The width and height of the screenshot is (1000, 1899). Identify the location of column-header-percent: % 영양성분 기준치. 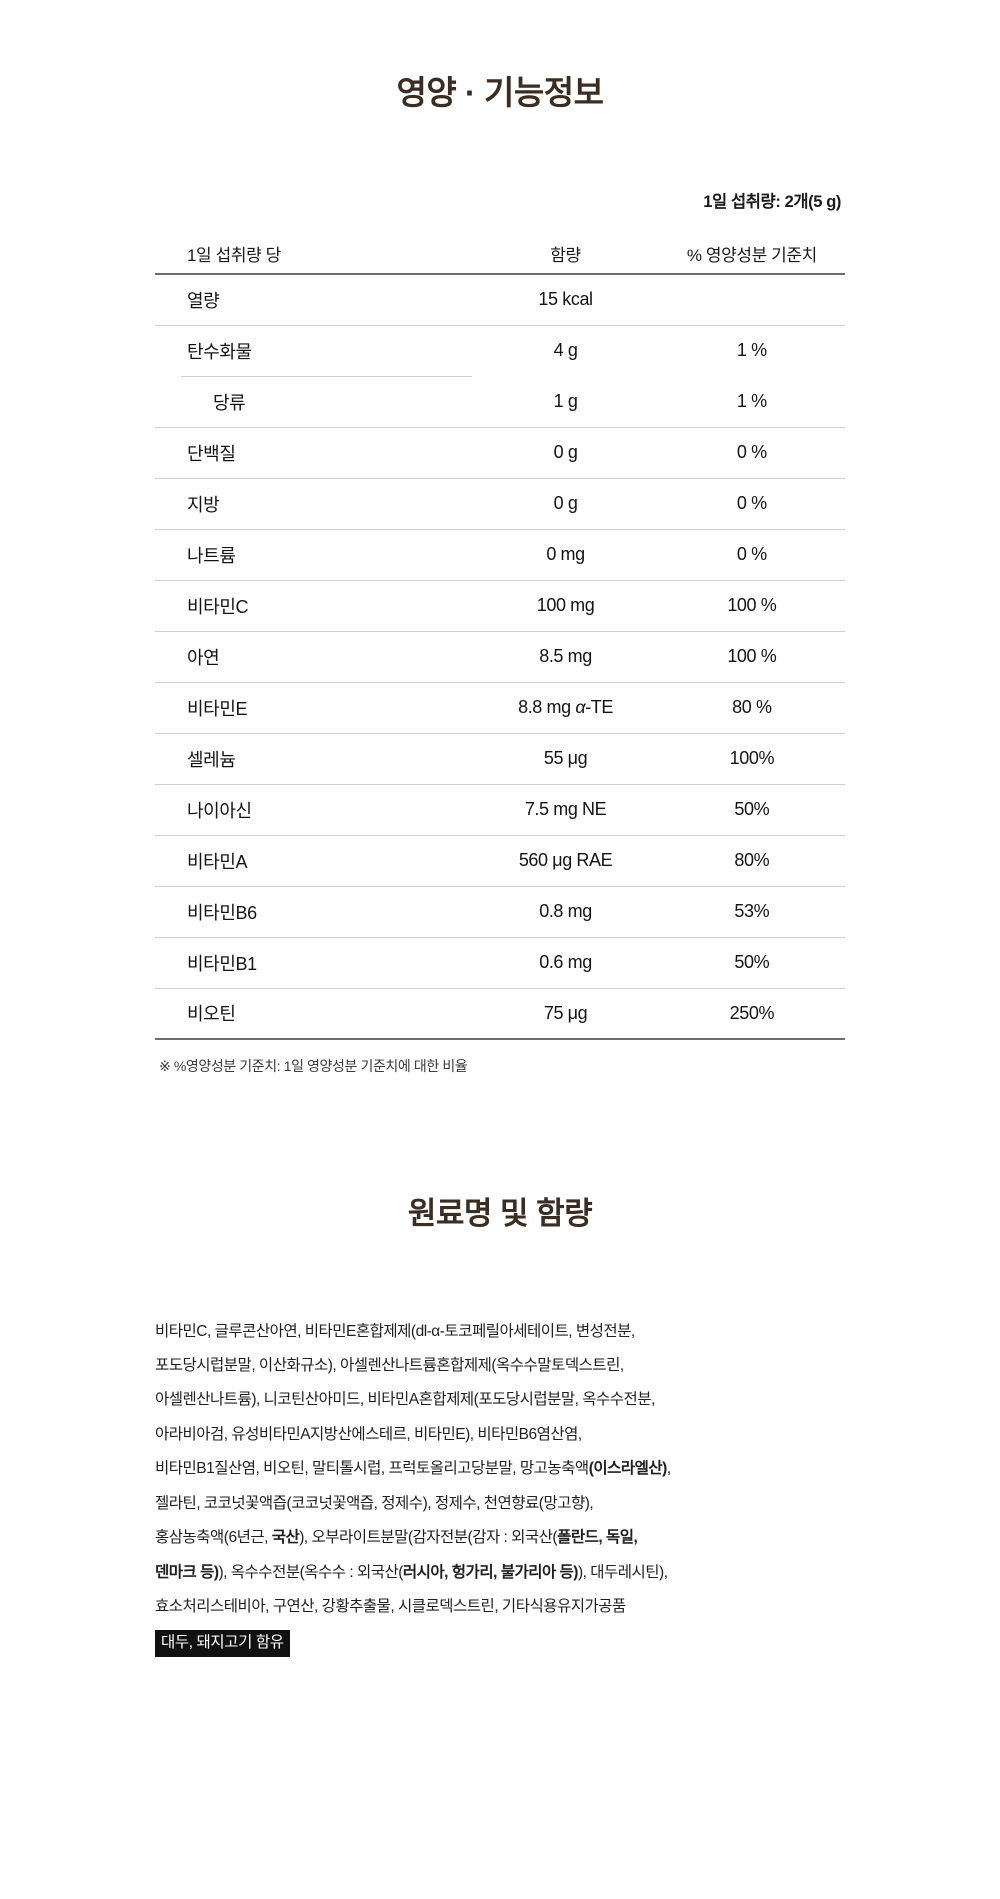
(751, 256).